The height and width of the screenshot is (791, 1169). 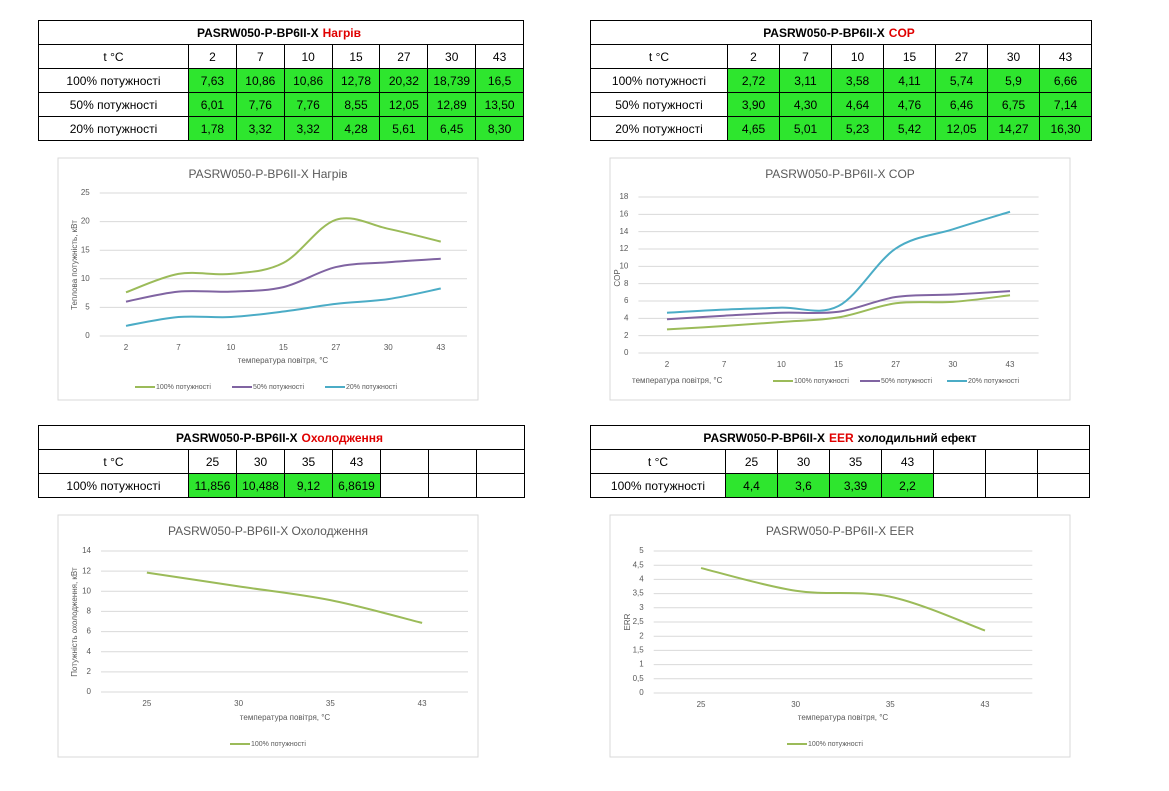 I want to click on y-tick-label: 6, so click(x=626, y=300).